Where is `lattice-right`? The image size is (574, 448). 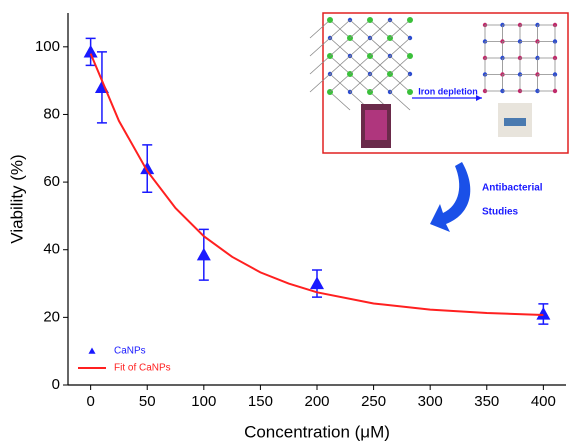
lattice-right is located at coordinates (520, 58).